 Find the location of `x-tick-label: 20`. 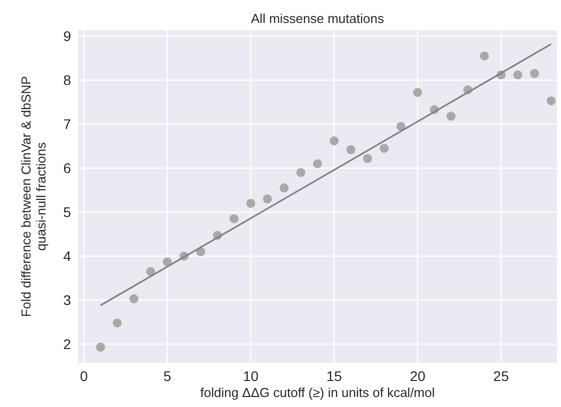

x-tick-label: 20 is located at coordinates (418, 376).